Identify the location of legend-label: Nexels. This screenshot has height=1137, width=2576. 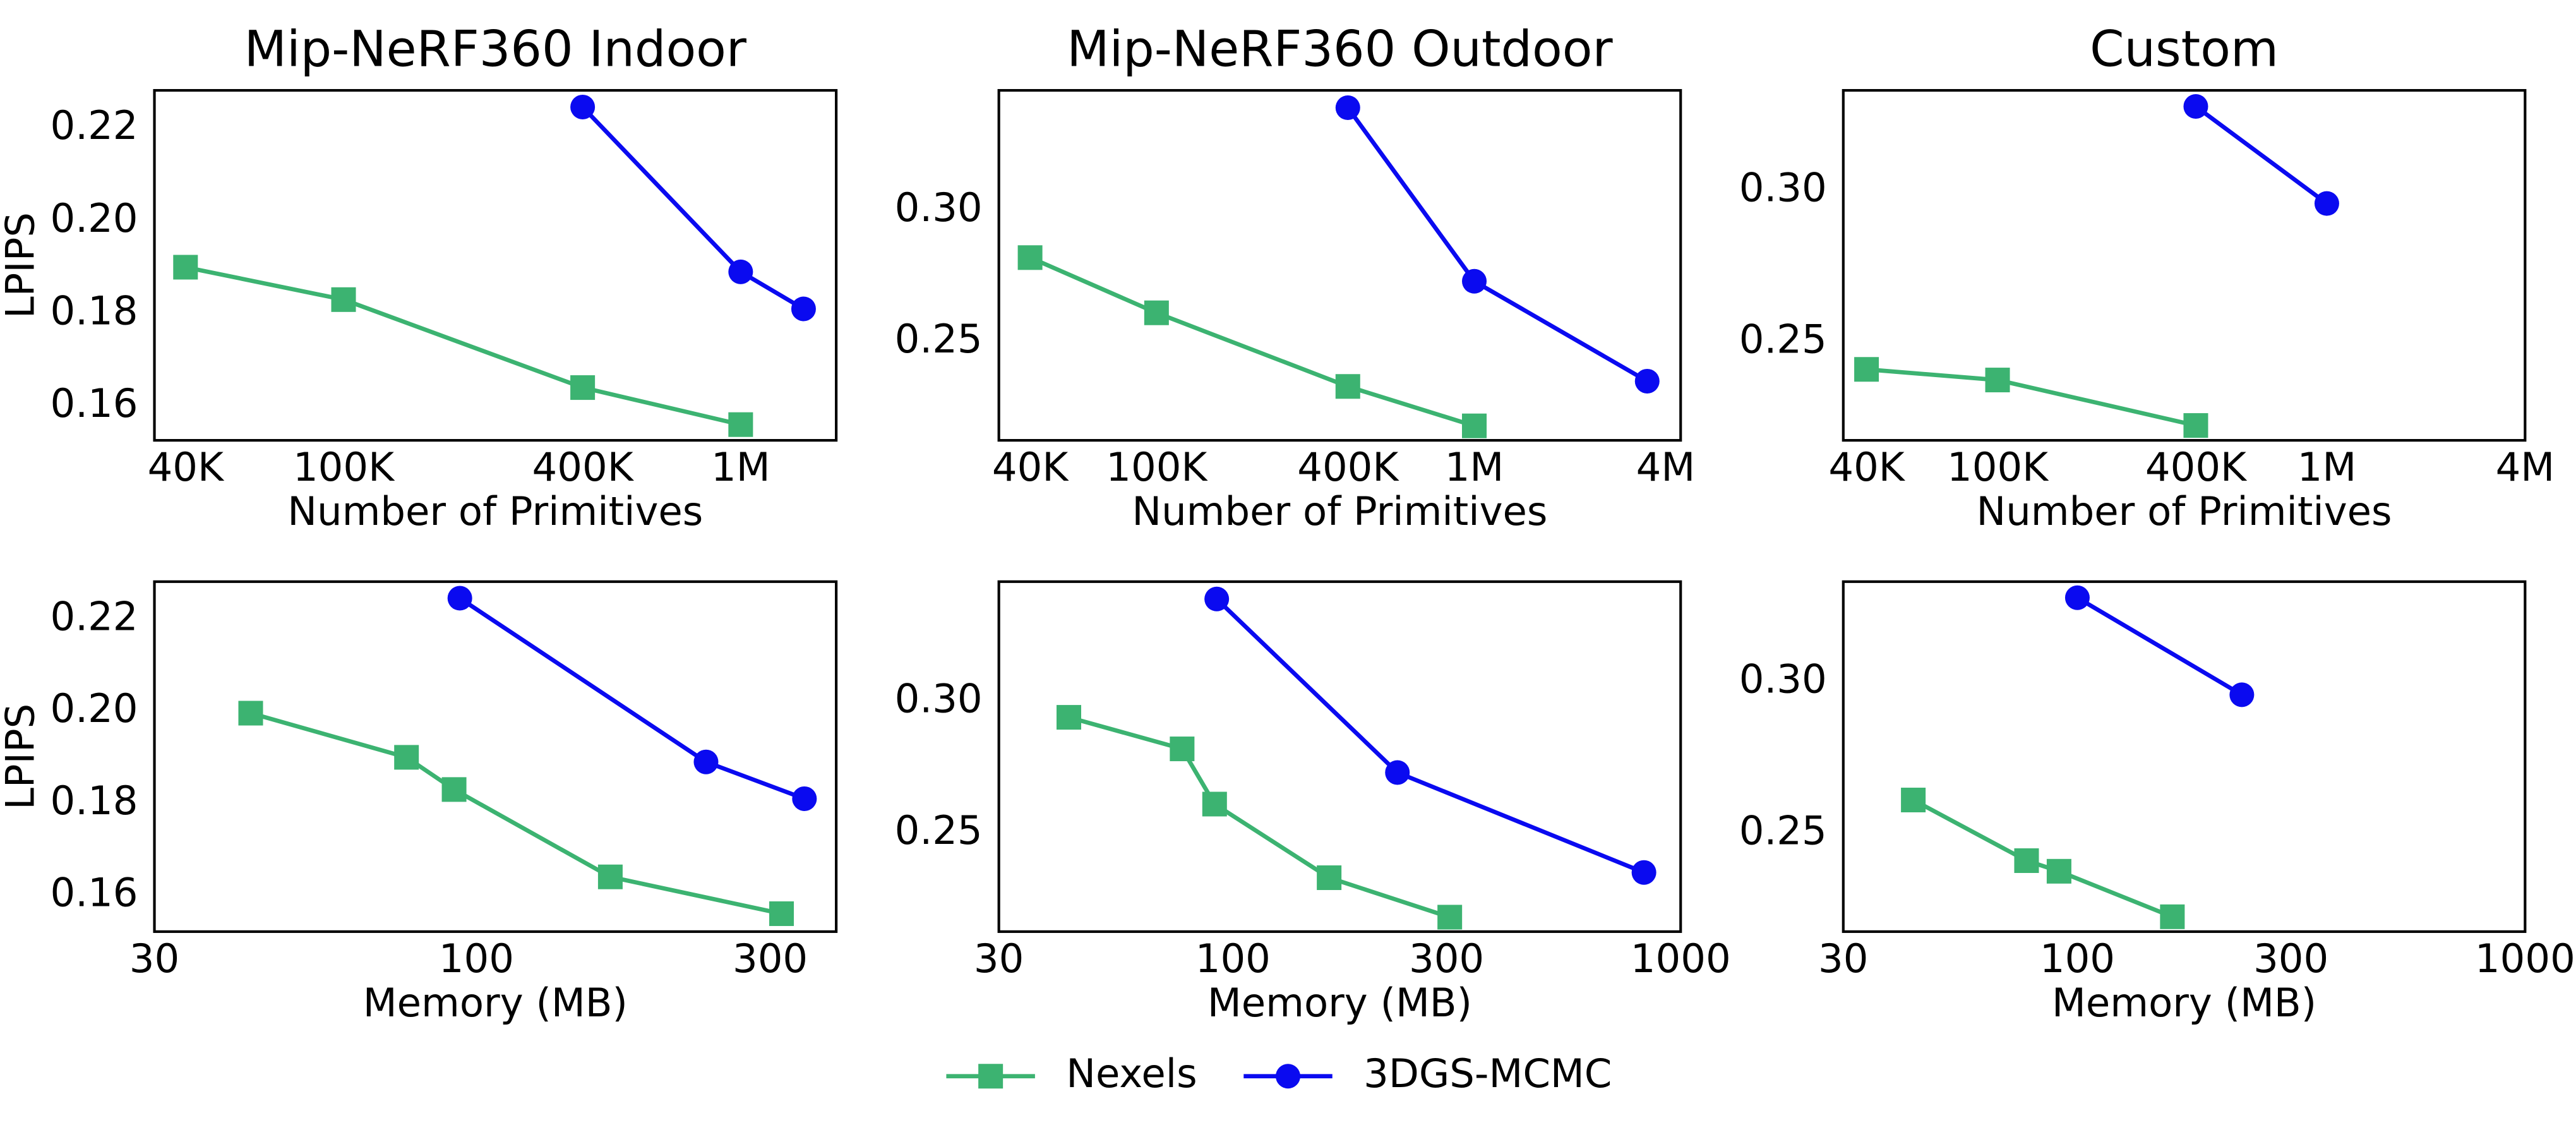
(1131, 1073).